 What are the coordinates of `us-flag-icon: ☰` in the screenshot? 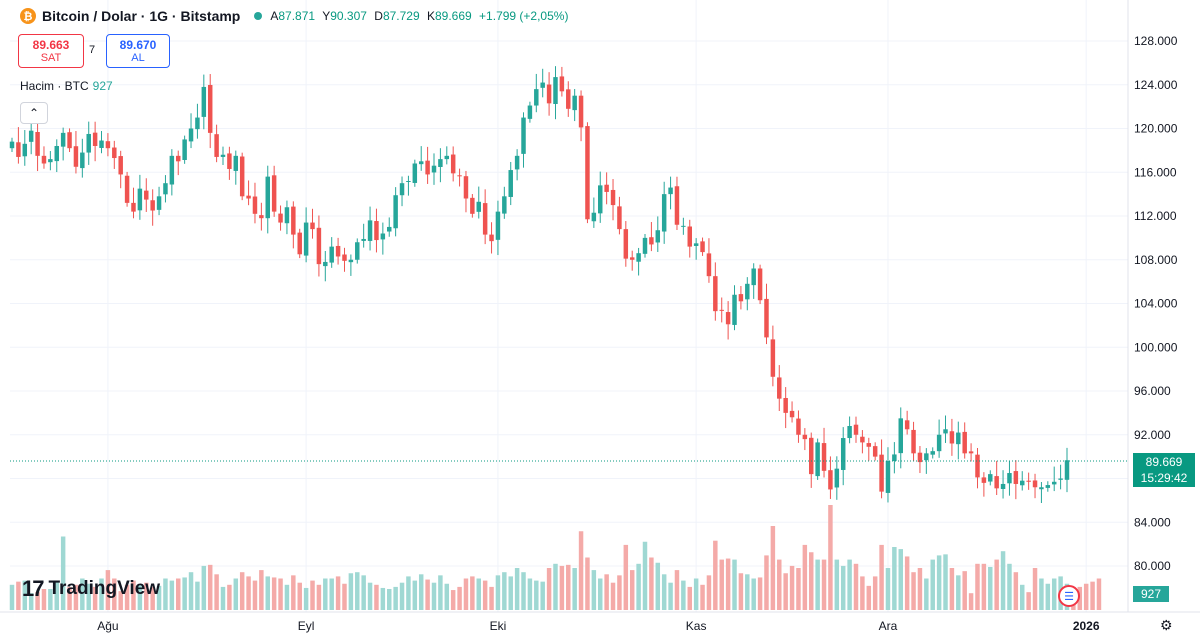 It's located at (1069, 596).